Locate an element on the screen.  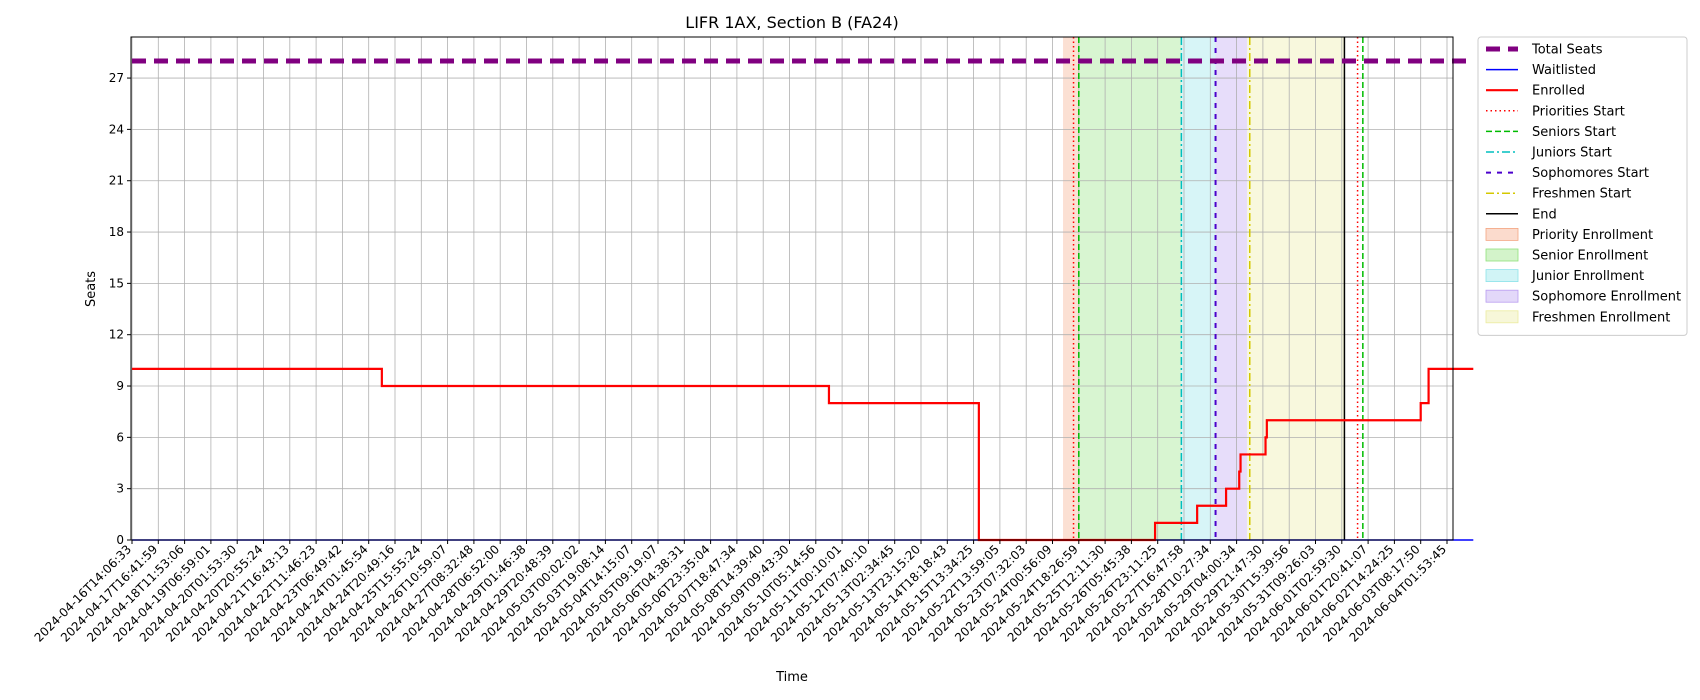
legend-label: Juniors Start is located at coordinates (1571, 153).